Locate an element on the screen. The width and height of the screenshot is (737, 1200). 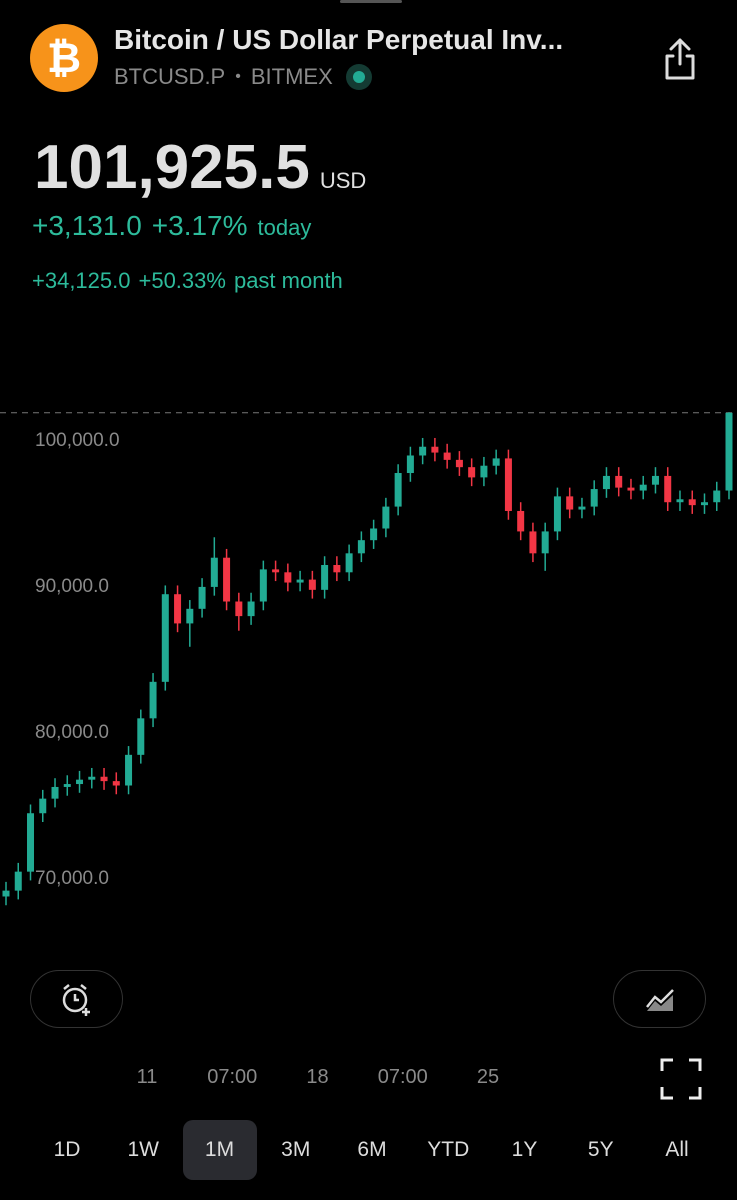
drag-handle is located at coordinates (371, 1).